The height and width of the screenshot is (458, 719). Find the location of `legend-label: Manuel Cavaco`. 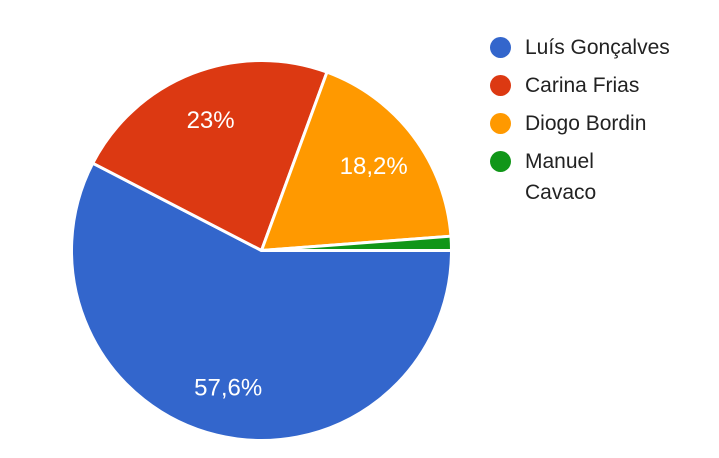

legend-label: Manuel Cavaco is located at coordinates (561, 177).